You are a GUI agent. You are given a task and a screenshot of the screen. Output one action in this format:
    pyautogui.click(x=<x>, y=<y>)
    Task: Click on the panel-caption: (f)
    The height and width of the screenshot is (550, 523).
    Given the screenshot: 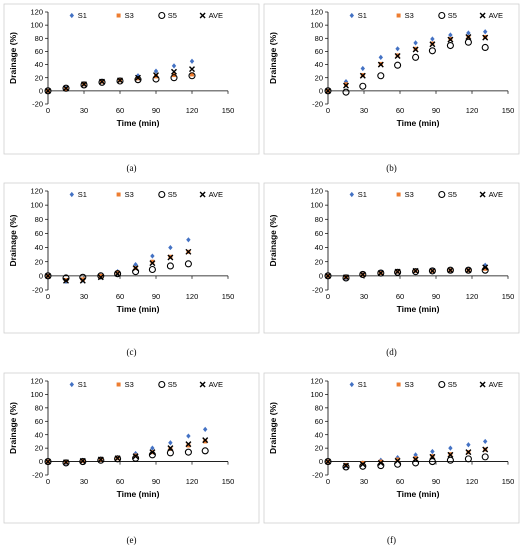 What is the action you would take?
    pyautogui.click(x=391, y=540)
    